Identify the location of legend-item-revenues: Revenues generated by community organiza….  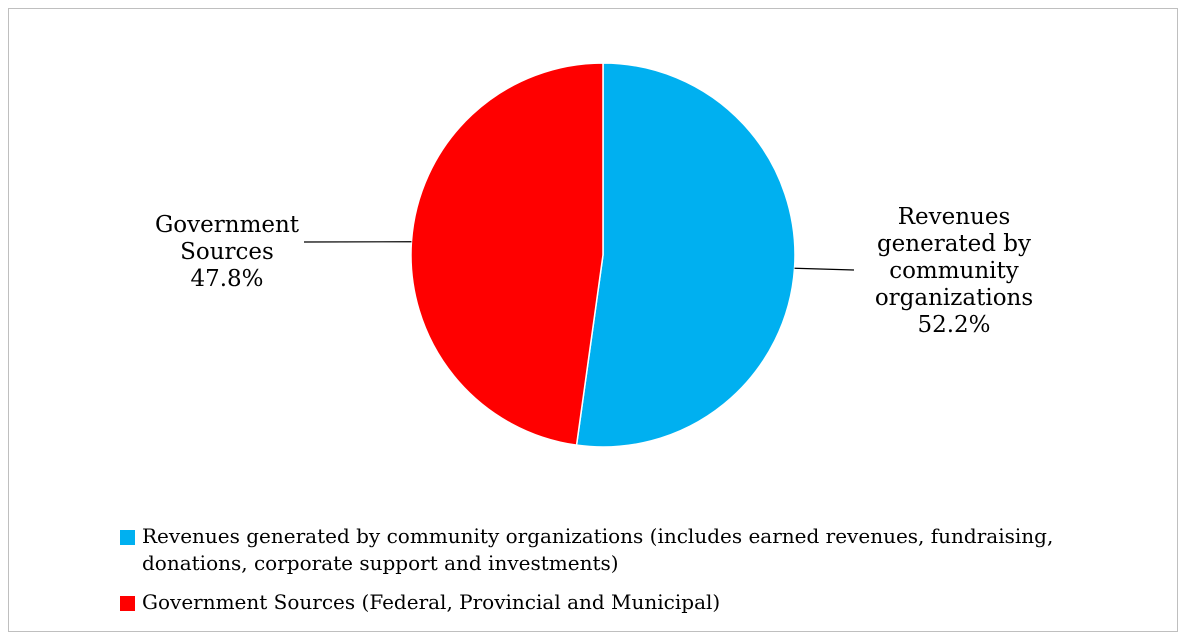
(624, 550).